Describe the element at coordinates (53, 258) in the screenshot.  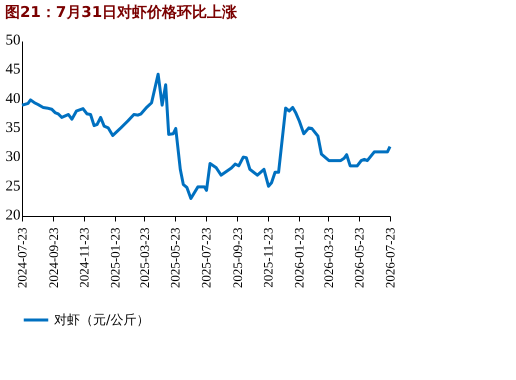
I see `x-tick-label: 2024-09-23` at that location.